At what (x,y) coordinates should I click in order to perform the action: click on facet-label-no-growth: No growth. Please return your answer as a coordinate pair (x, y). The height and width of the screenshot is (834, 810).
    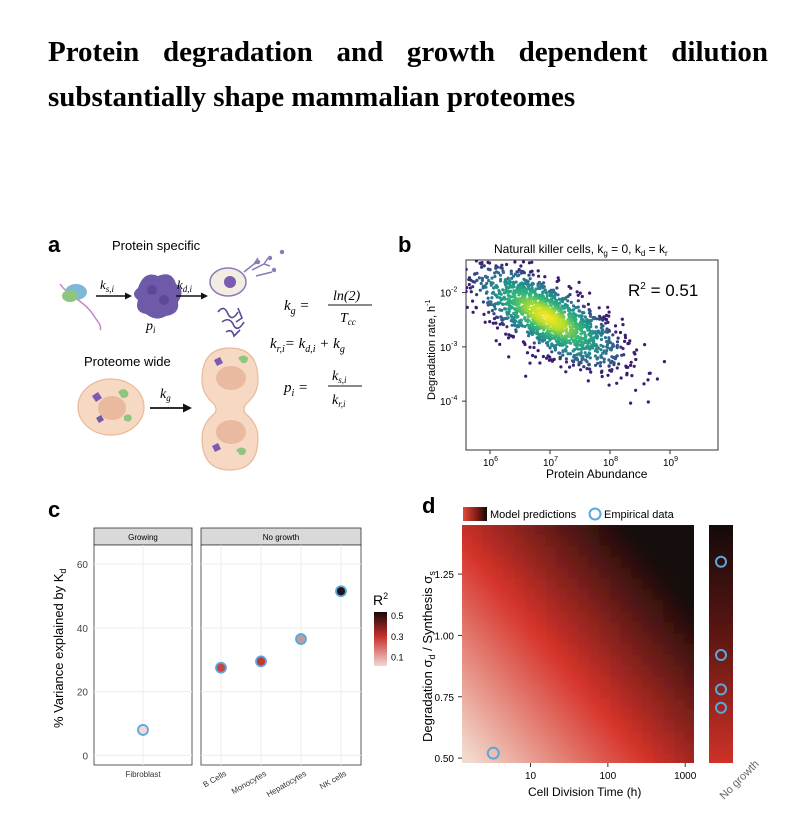
    Looking at the image, I should click on (281, 537).